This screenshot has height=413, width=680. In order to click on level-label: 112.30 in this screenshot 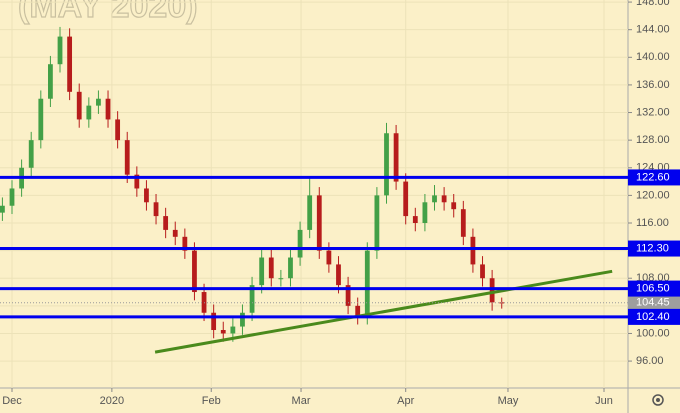, I will do `click(652, 248)`.